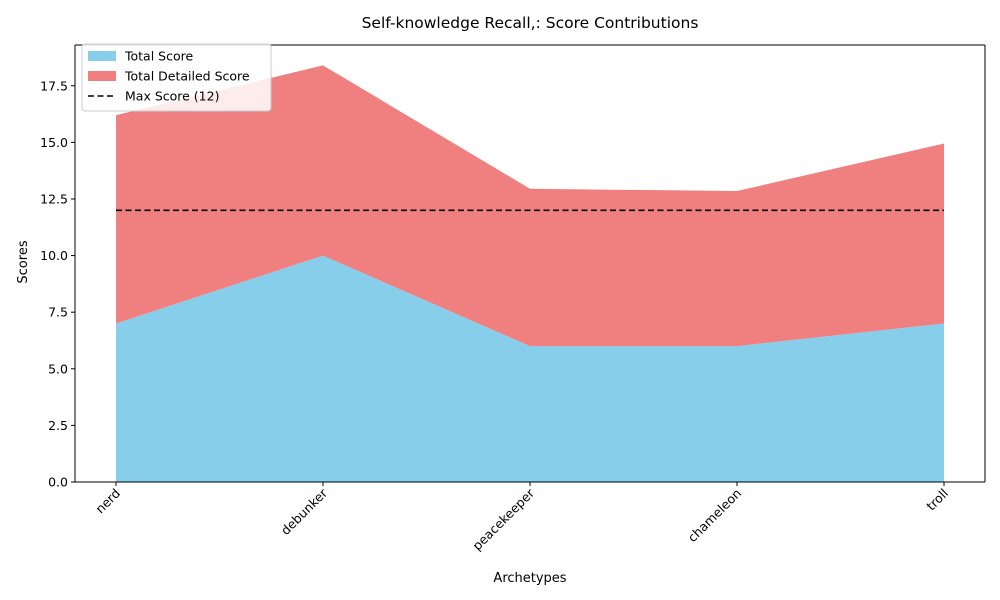 The height and width of the screenshot is (600, 1000). Describe the element at coordinates (54, 85) in the screenshot. I see `y-tick-label: 17.5` at that location.